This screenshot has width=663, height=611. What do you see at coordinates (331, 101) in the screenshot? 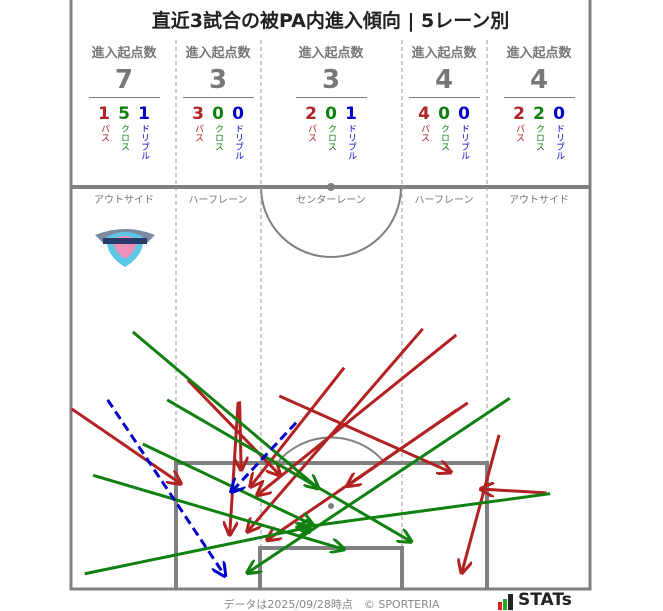
I see `lane-summary: 進入起点数 3 2 パス 0 クロス 1 ドリブル` at bounding box center [331, 101].